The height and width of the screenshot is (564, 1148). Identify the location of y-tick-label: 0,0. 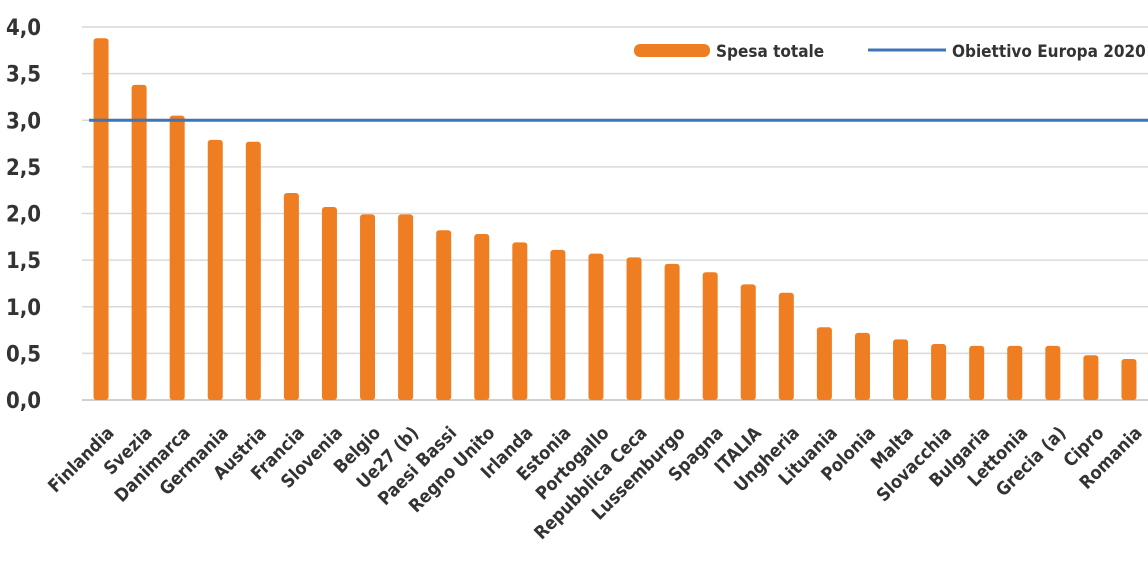
(23, 401).